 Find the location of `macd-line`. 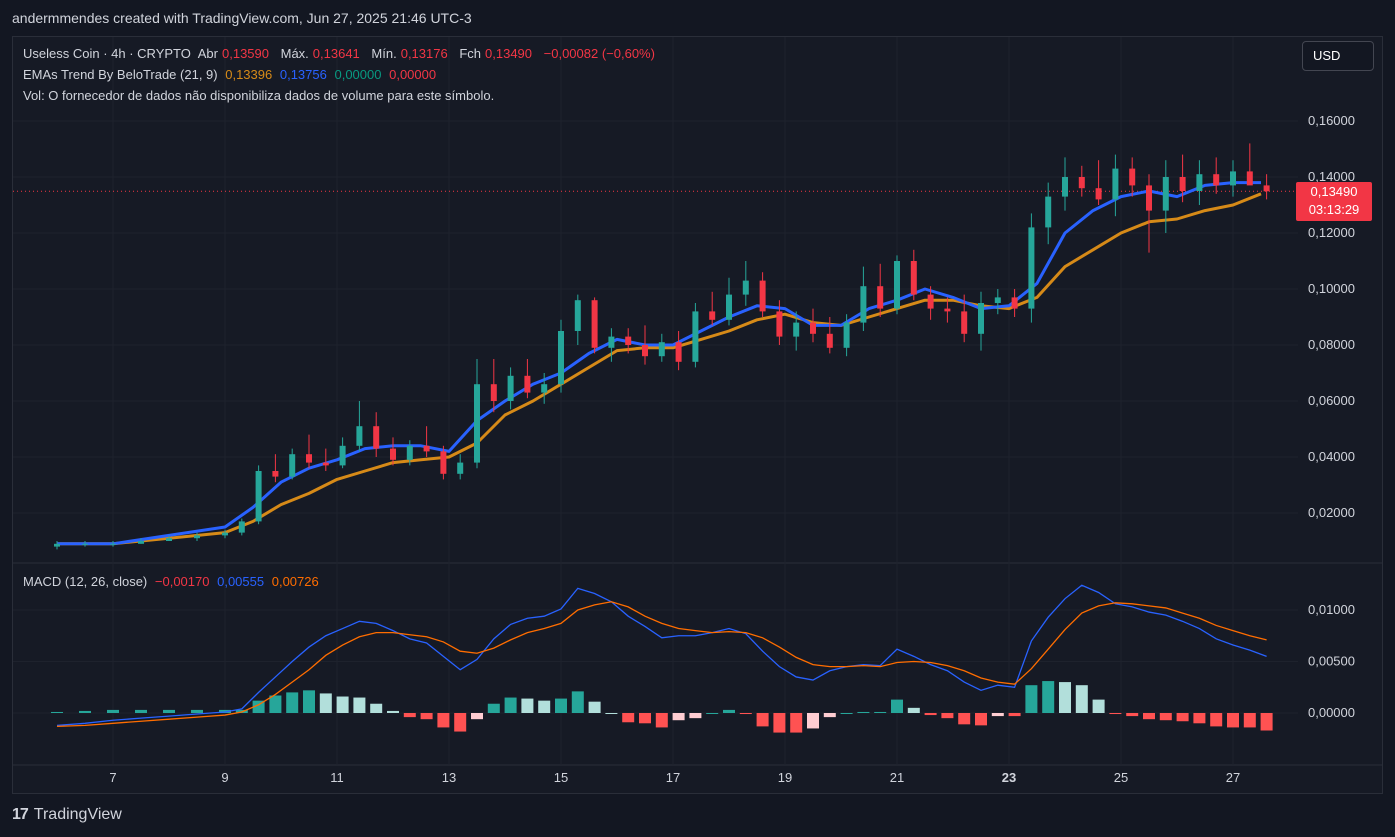

macd-line is located at coordinates (661, 655).